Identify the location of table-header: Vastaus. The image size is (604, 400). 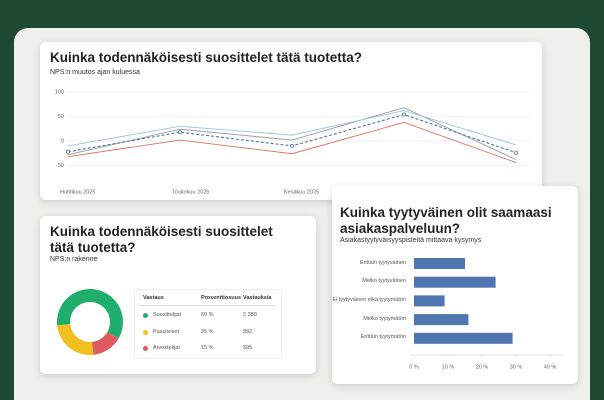
(153, 298).